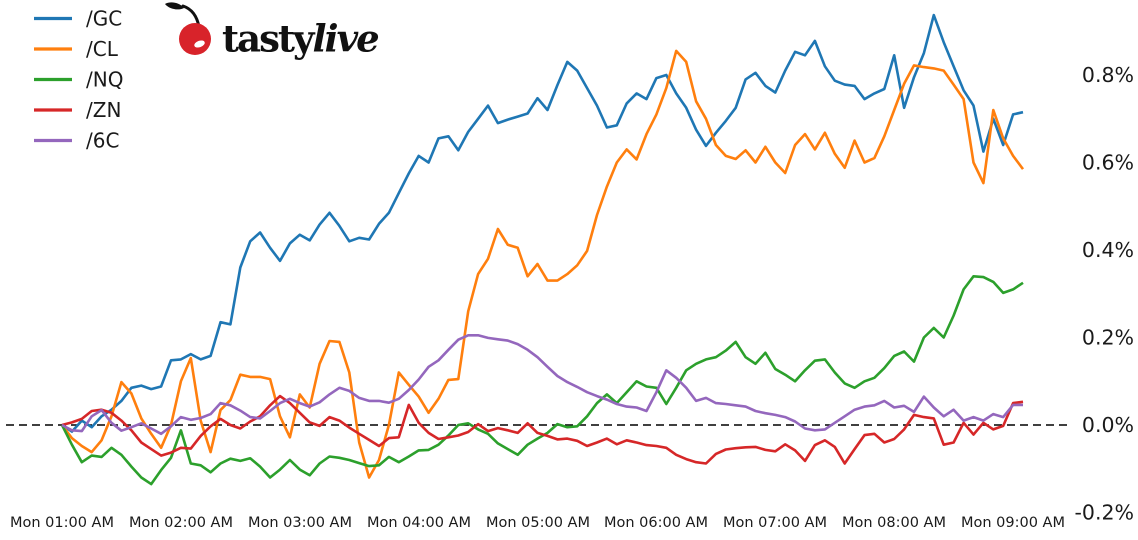  What do you see at coordinates (419, 523) in the screenshot?
I see `x-tick-label: Mon 04:00 AM` at bounding box center [419, 523].